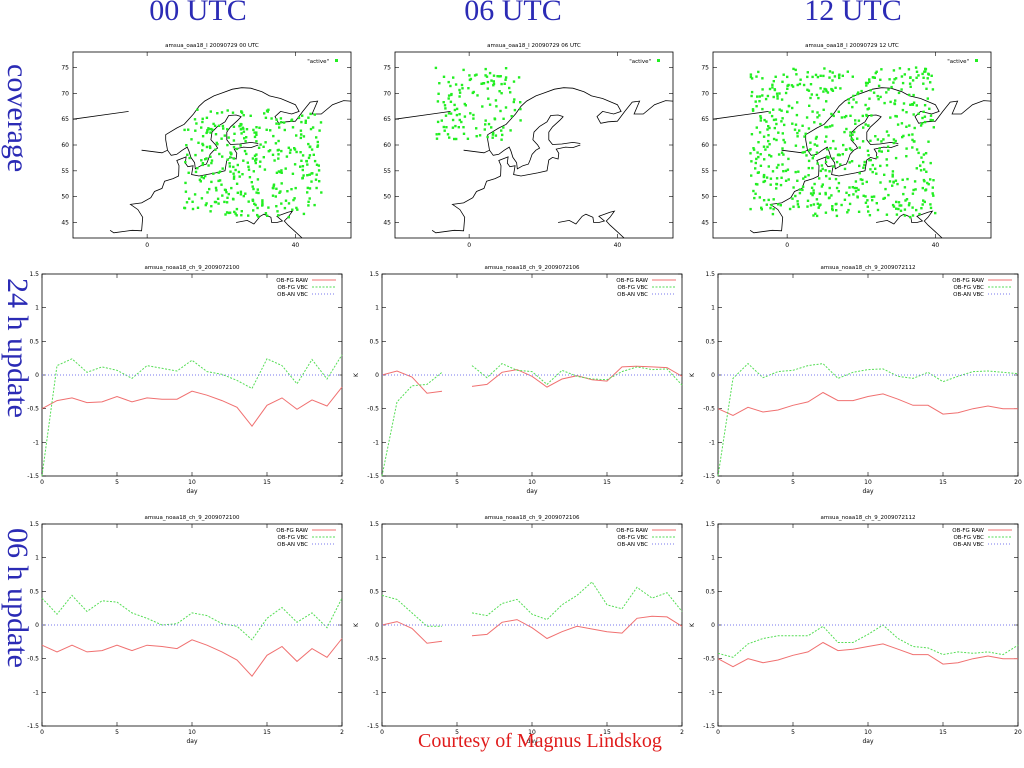  What do you see at coordinates (1018, 482) in the screenshot?
I see `x-tick-label: 20` at bounding box center [1018, 482].